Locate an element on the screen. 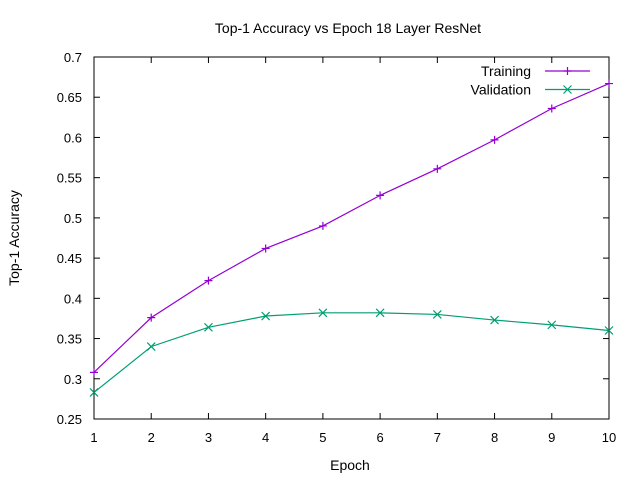 The image size is (640, 485). x-tick-label: 6 is located at coordinates (379, 437).